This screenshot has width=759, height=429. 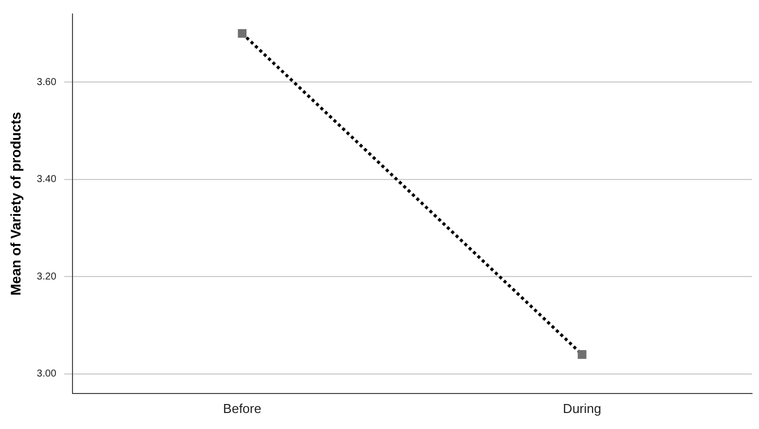 What do you see at coordinates (15, 204) in the screenshot?
I see `y-axis-title: Mean of Variety of products` at bounding box center [15, 204].